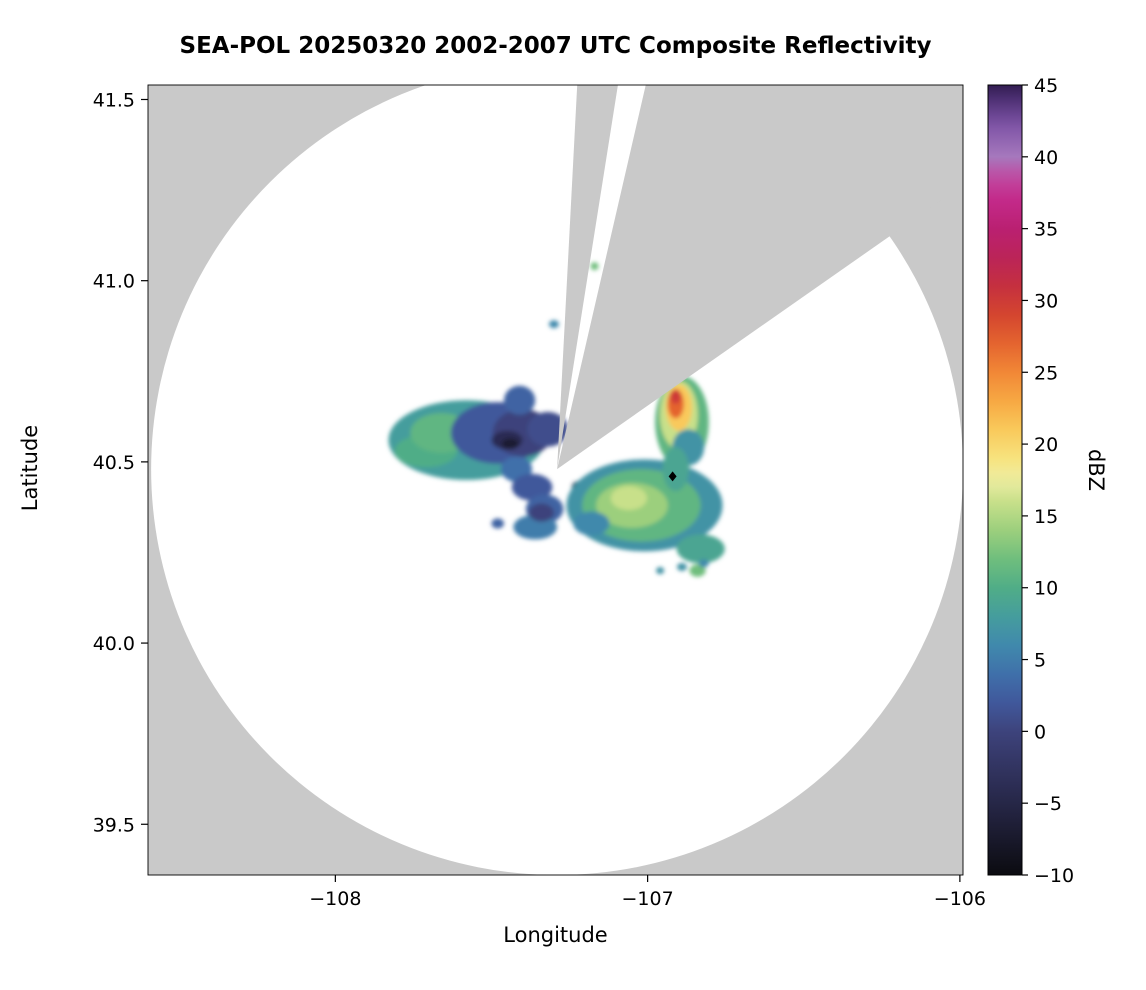 The height and width of the screenshot is (990, 1146). What do you see at coordinates (1030, 481) in the screenshot?
I see `colorbar: −10 −5 0 5 10 15 20 25 30 35 40 45` at bounding box center [1030, 481].